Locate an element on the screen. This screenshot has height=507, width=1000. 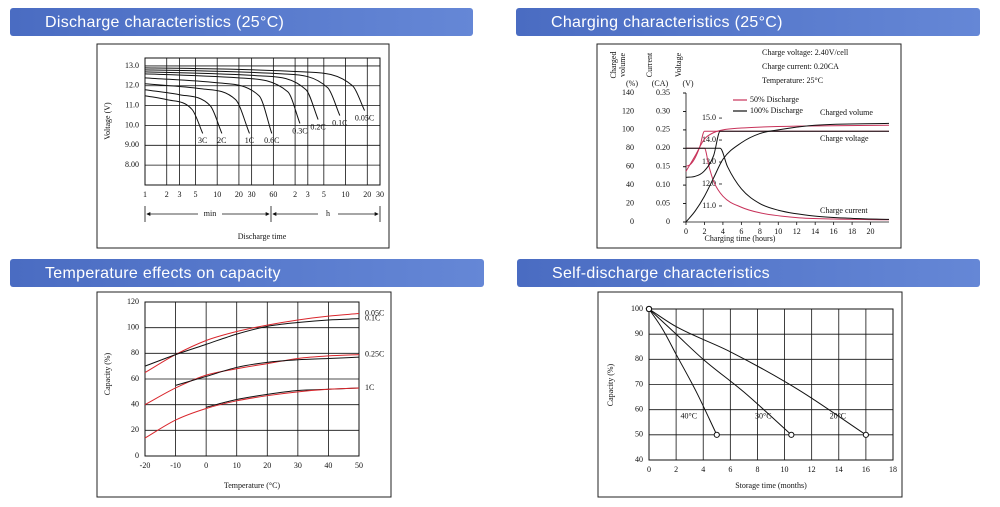
x-tick-label: 40 is located at coordinates (328, 465).